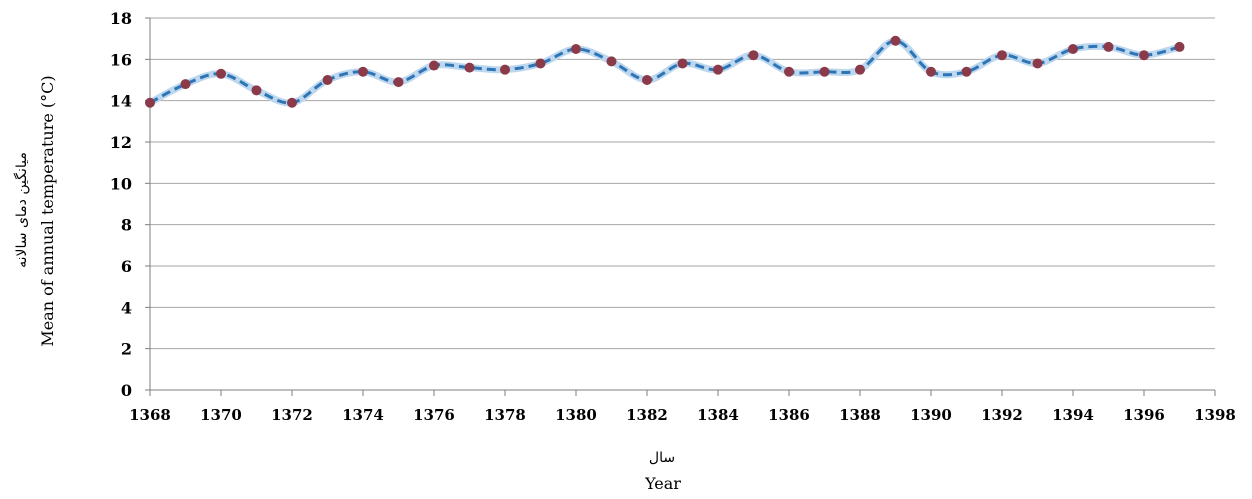 The width and height of the screenshot is (1252, 499). Describe the element at coordinates (121, 18) in the screenshot. I see `y-tick-label-9: 18` at that location.